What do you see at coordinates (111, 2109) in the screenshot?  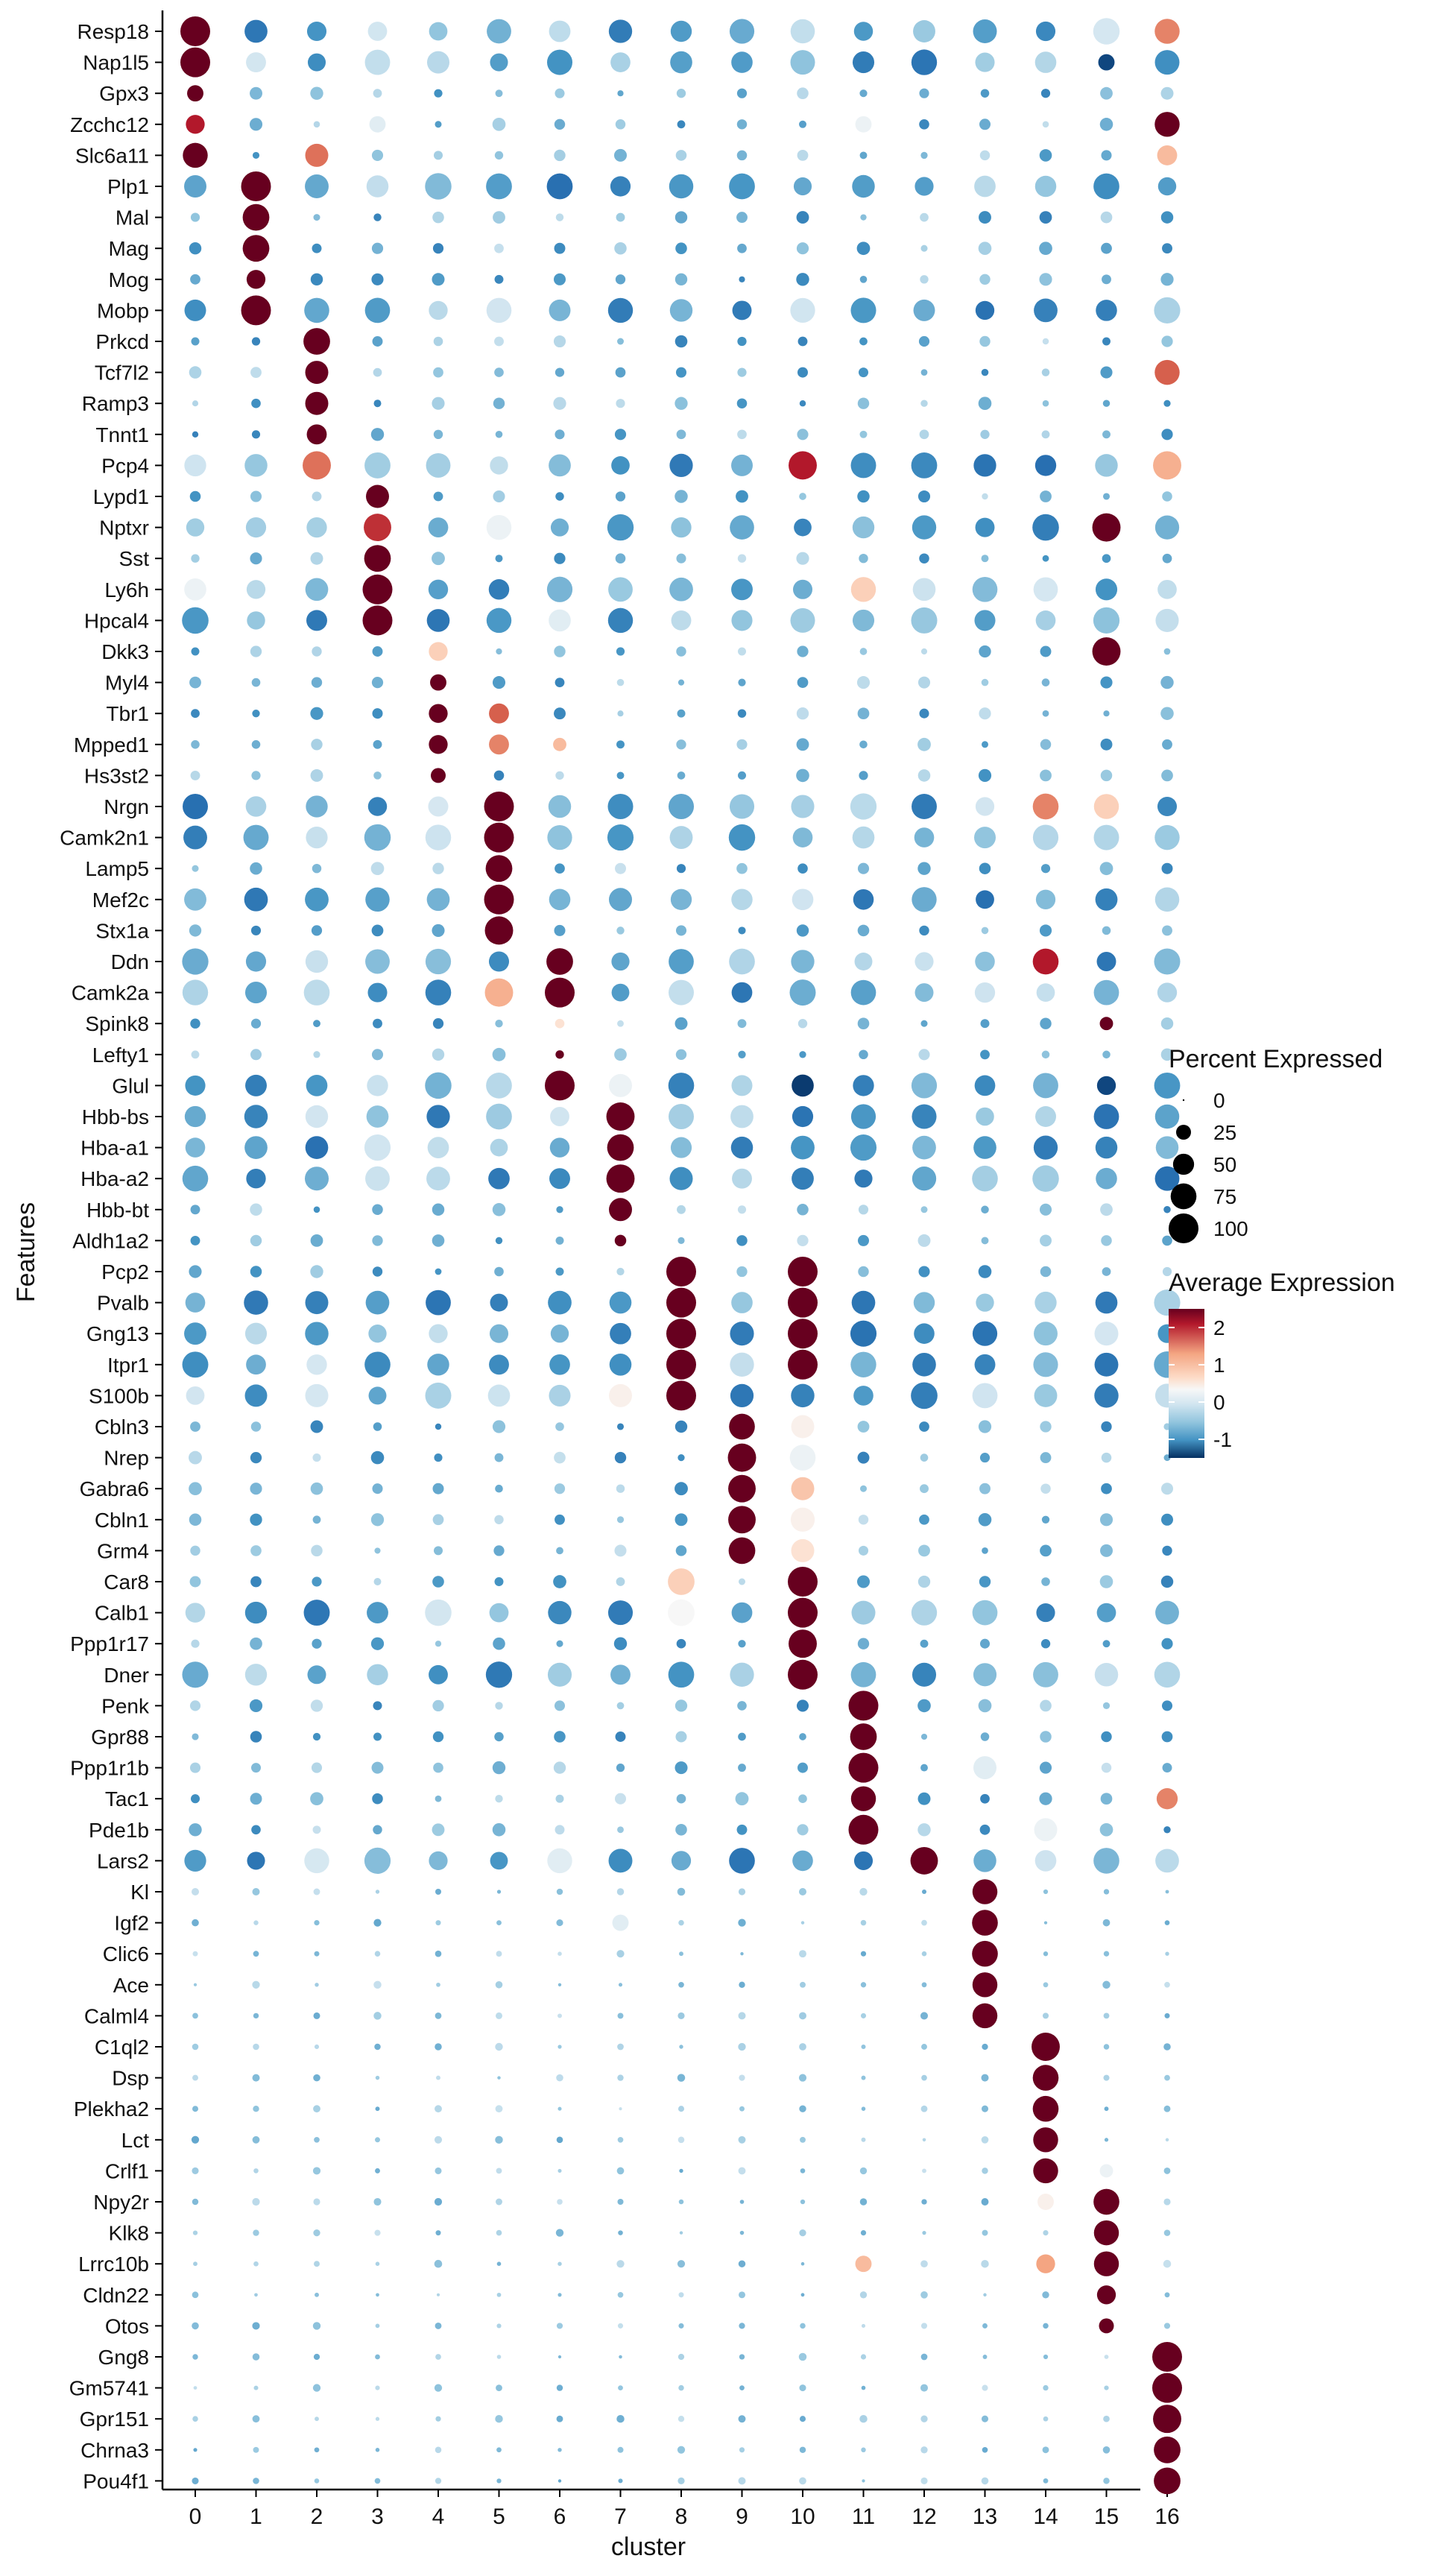 I see `gene-label: Plekha2` at bounding box center [111, 2109].